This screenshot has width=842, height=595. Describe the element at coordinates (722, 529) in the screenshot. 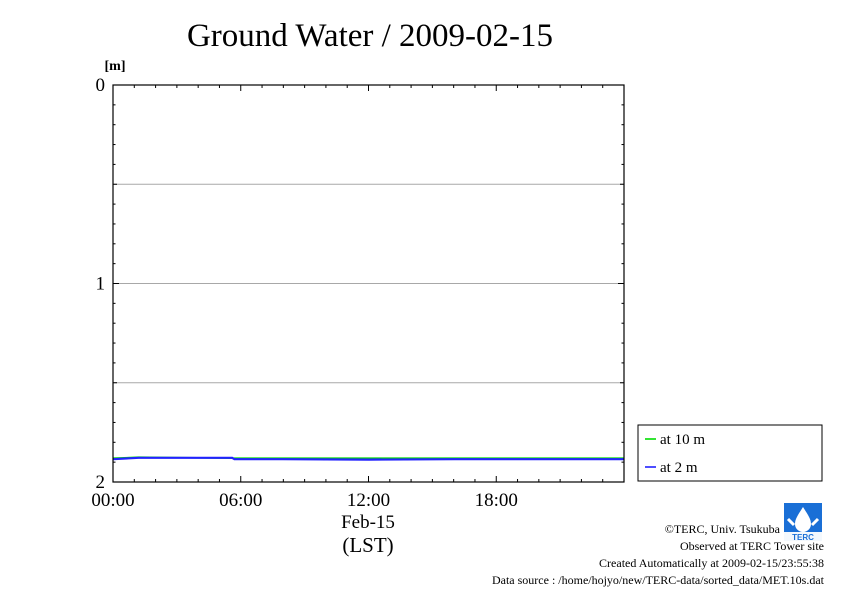

I see `credit-copyright: ©TERC, Univ. Tsukuba` at that location.